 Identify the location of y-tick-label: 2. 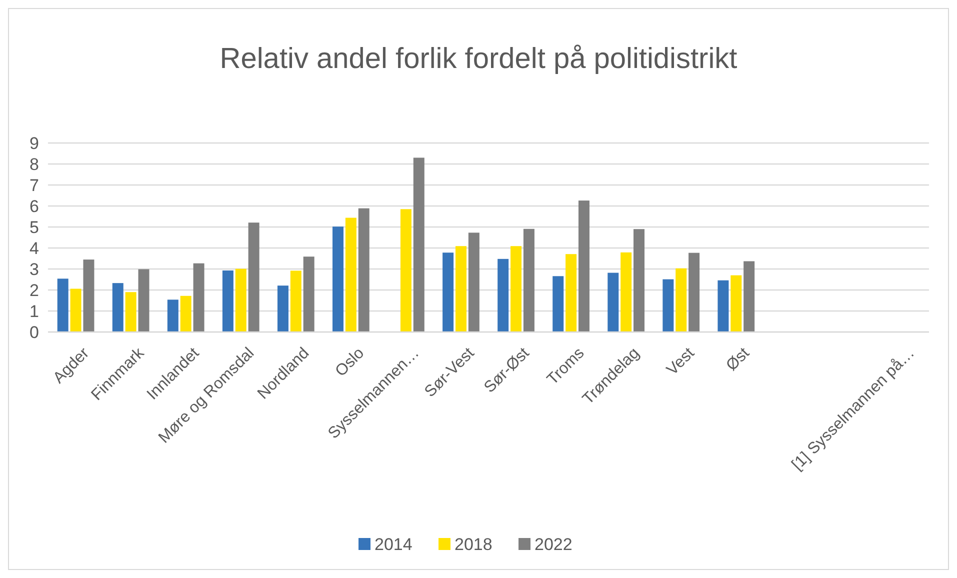
(34, 290).